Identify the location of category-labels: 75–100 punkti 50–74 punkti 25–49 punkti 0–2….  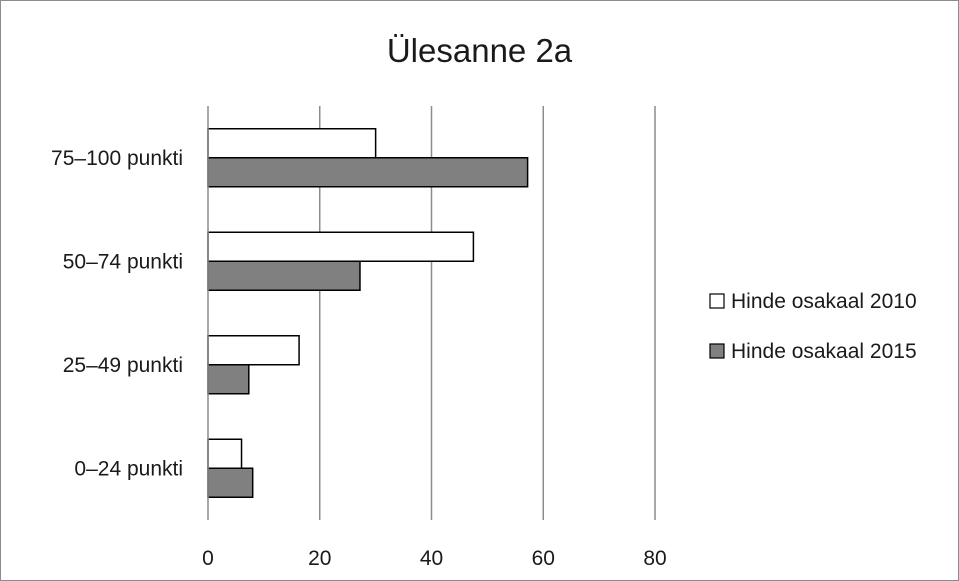
(117, 314).